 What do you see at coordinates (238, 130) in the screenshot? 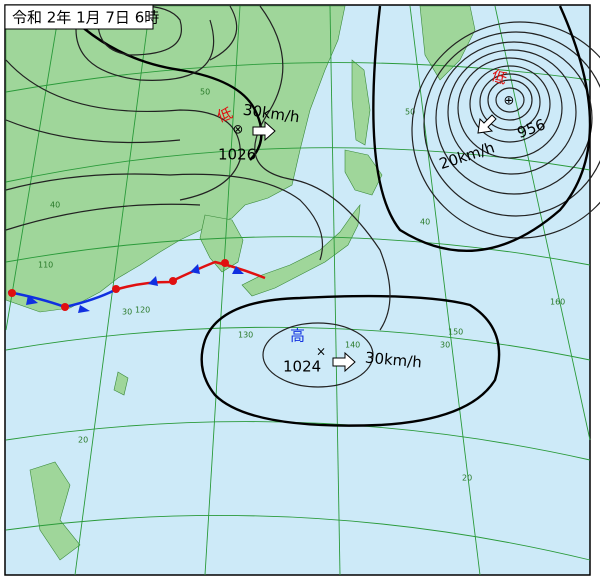
I see `map-shape: ⊗` at bounding box center [238, 130].